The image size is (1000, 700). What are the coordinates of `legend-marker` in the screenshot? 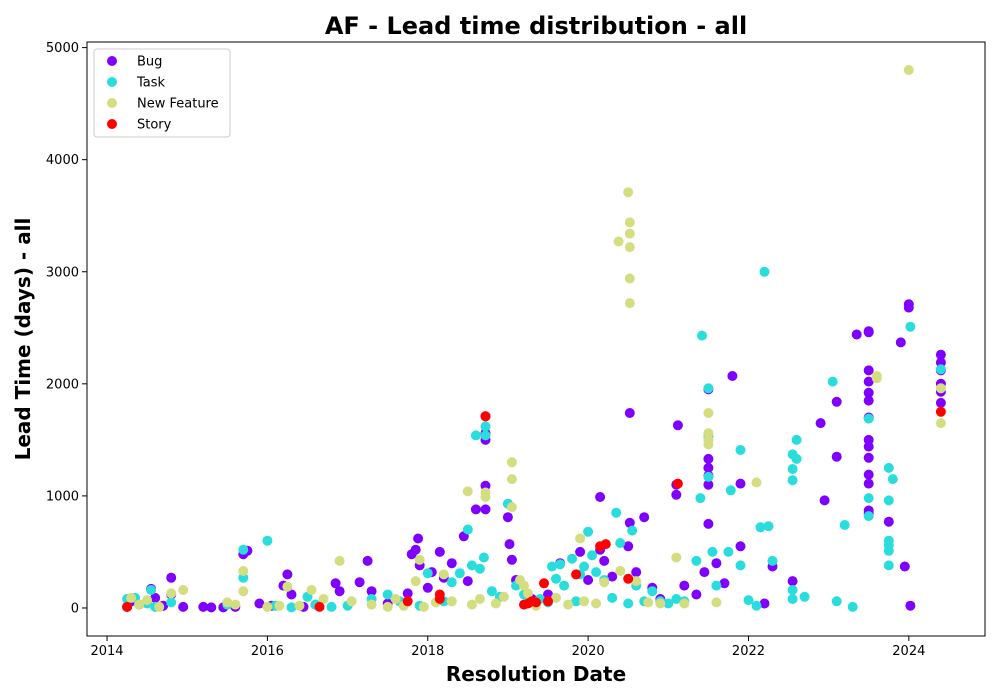 It's located at (112, 82).